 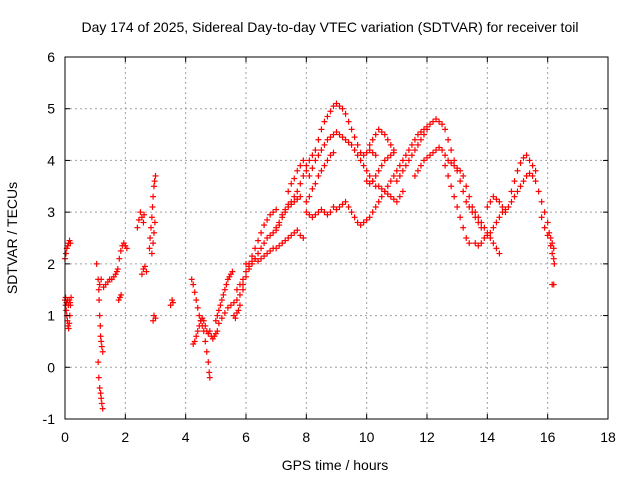 I want to click on x-tick-label: 4, so click(x=186, y=437).